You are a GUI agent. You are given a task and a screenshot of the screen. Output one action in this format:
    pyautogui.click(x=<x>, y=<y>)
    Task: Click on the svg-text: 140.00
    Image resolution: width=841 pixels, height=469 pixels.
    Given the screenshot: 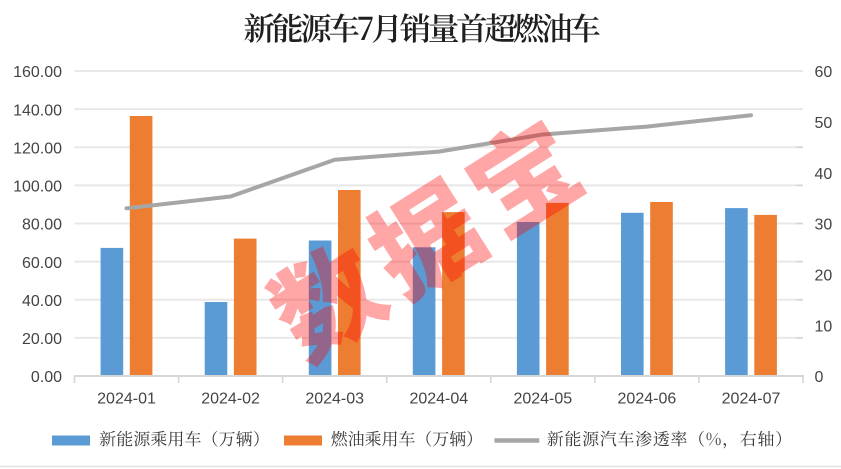 What is the action you would take?
    pyautogui.click(x=37, y=110)
    